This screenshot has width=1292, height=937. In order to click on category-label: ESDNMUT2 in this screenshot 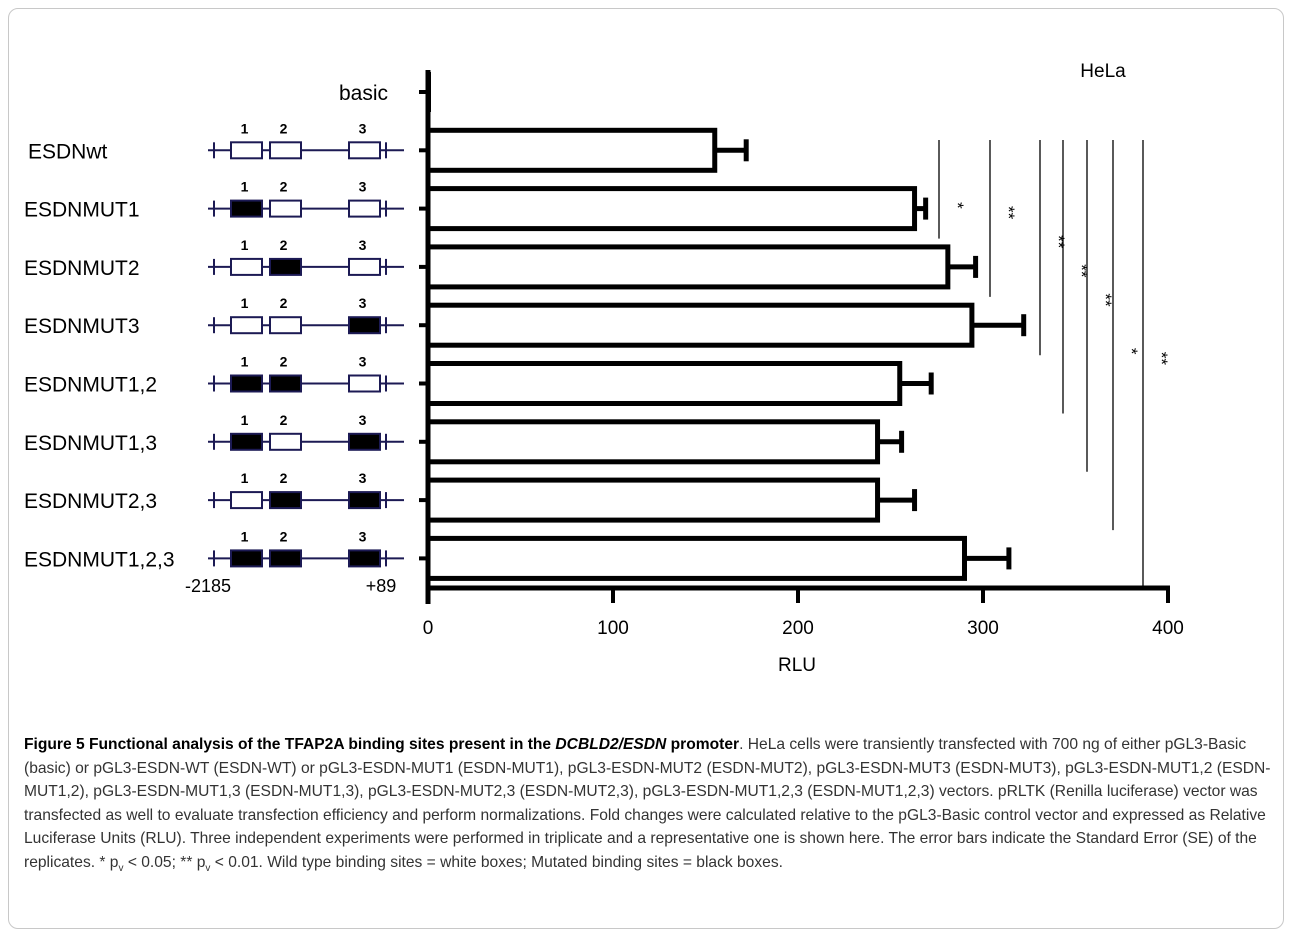, I will do `click(82, 268)`.